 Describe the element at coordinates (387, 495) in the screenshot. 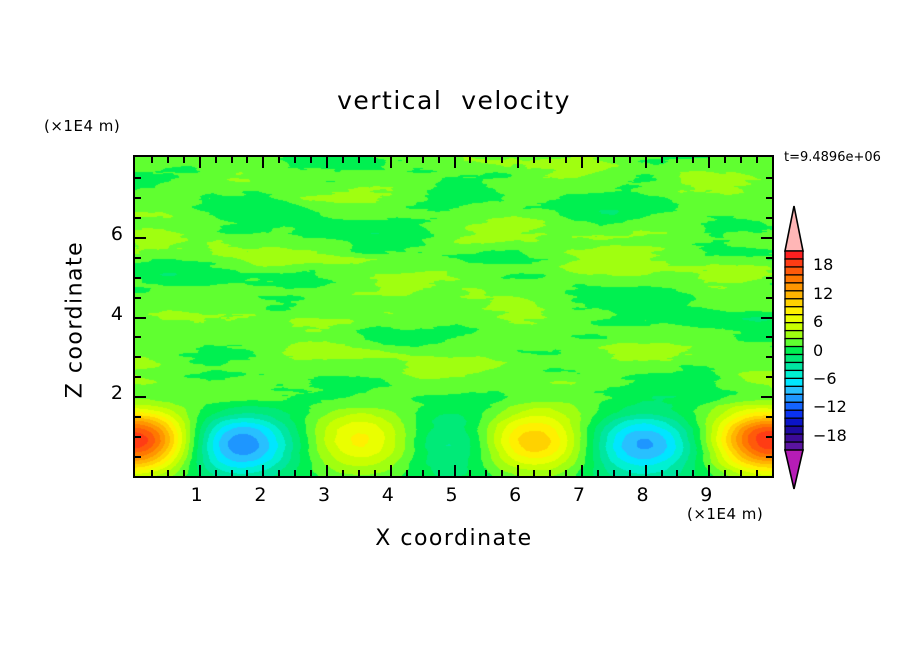

I see `x-tick-label: 4` at that location.